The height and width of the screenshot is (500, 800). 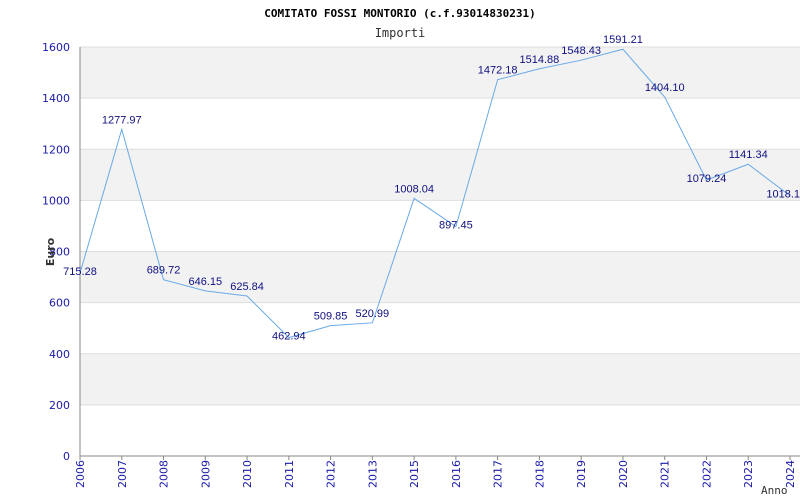 I want to click on y-tick-label: 1400, so click(x=56, y=98).